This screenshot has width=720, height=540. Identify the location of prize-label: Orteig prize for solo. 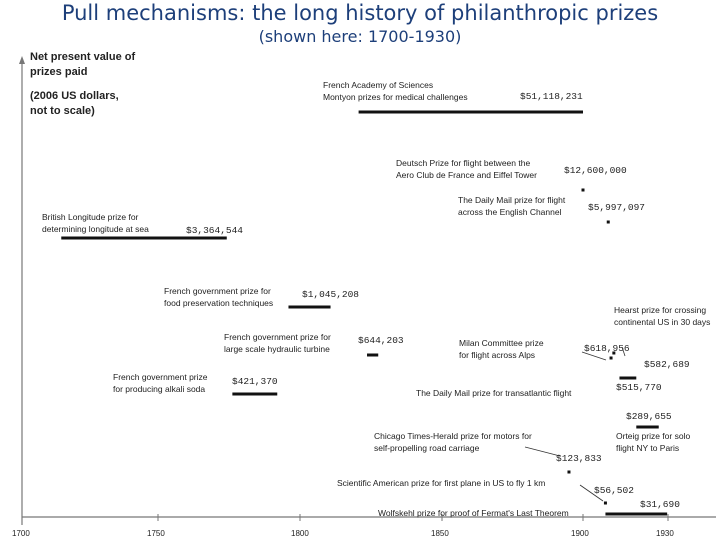
(653, 436).